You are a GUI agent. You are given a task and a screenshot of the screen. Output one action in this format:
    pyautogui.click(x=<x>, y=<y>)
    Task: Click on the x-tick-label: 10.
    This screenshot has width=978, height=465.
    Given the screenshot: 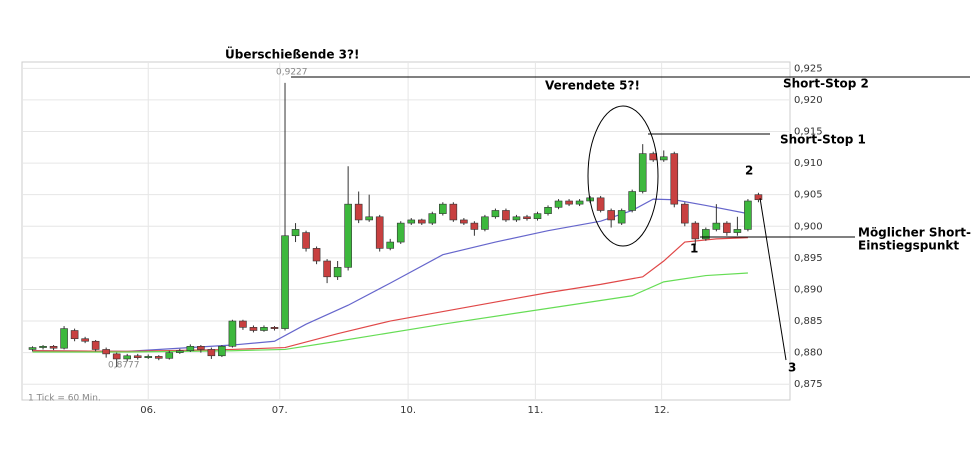 What is the action you would take?
    pyautogui.click(x=408, y=410)
    